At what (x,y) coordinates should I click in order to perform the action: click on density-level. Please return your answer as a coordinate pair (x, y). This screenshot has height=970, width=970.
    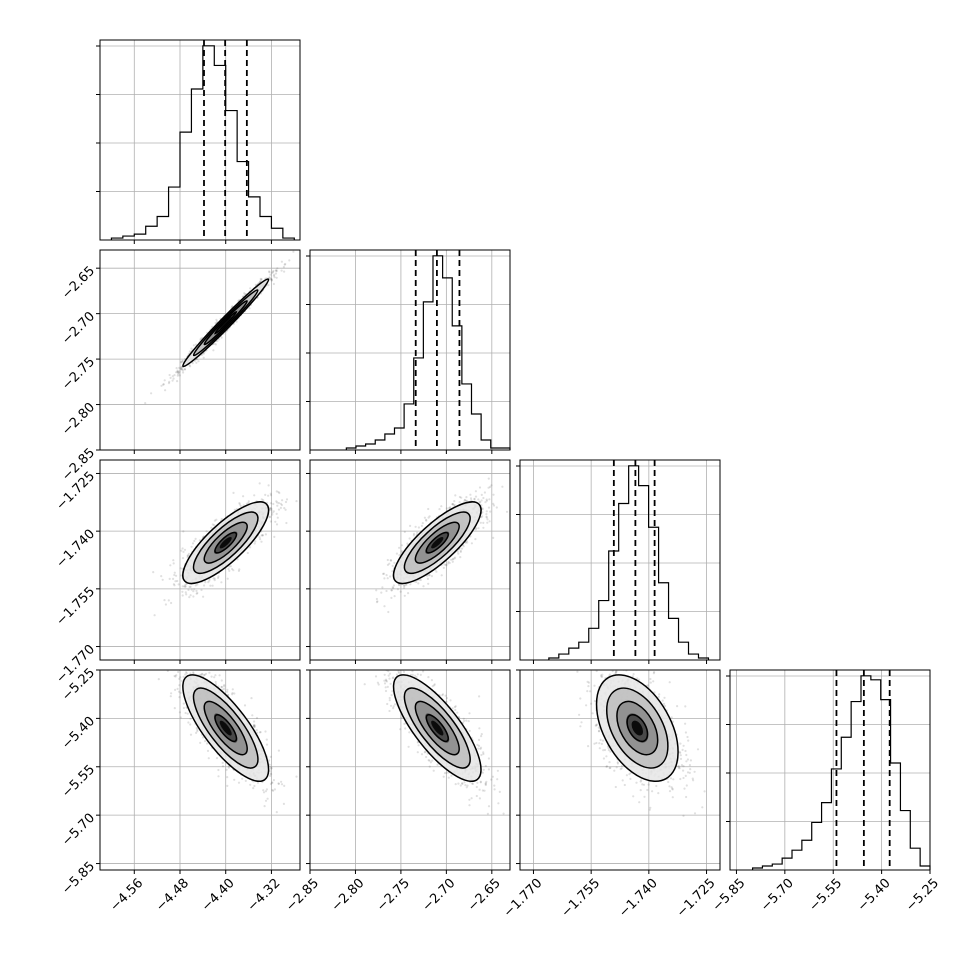
    Looking at the image, I should click on (437, 542).